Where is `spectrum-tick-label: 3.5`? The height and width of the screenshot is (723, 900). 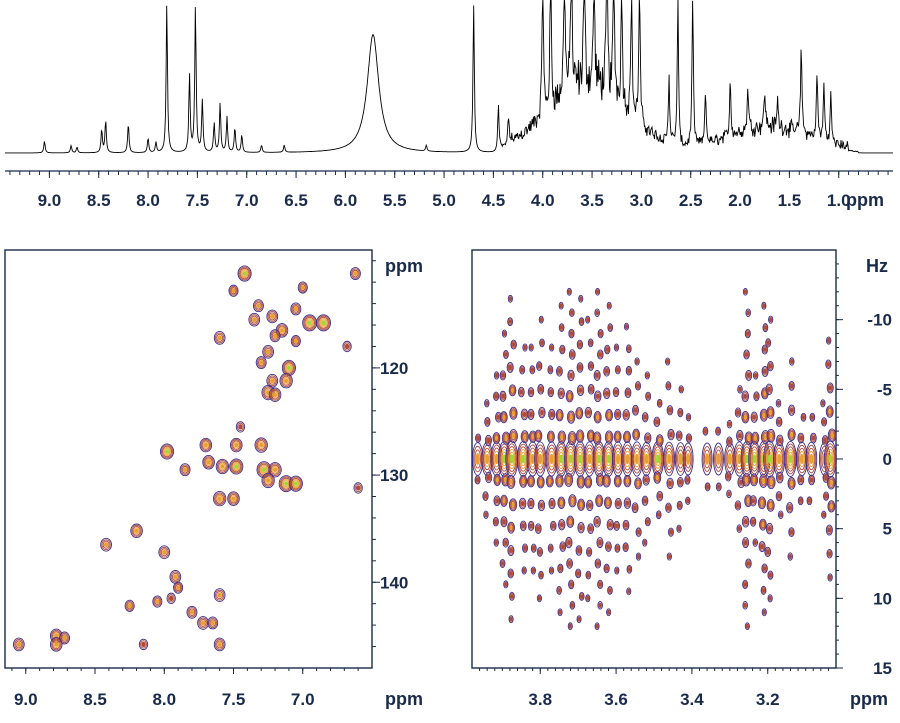 spectrum-tick-label: 3.5 is located at coordinates (592, 200).